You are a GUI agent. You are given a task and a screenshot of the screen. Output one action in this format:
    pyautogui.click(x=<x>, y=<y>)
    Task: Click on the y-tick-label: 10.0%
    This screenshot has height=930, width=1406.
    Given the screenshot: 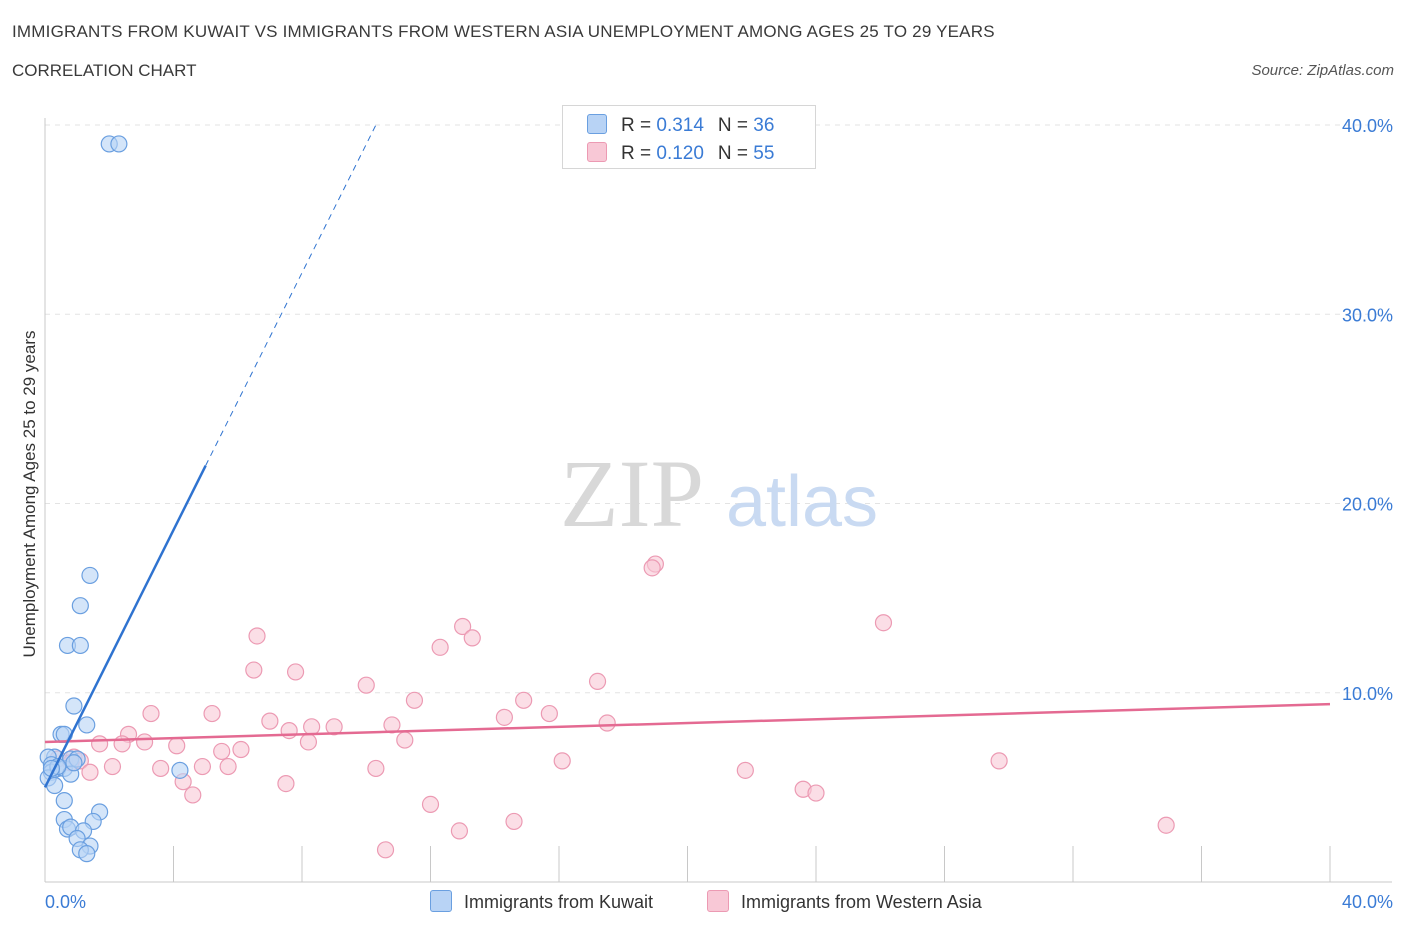 What is the action you would take?
    pyautogui.click(x=1367, y=694)
    